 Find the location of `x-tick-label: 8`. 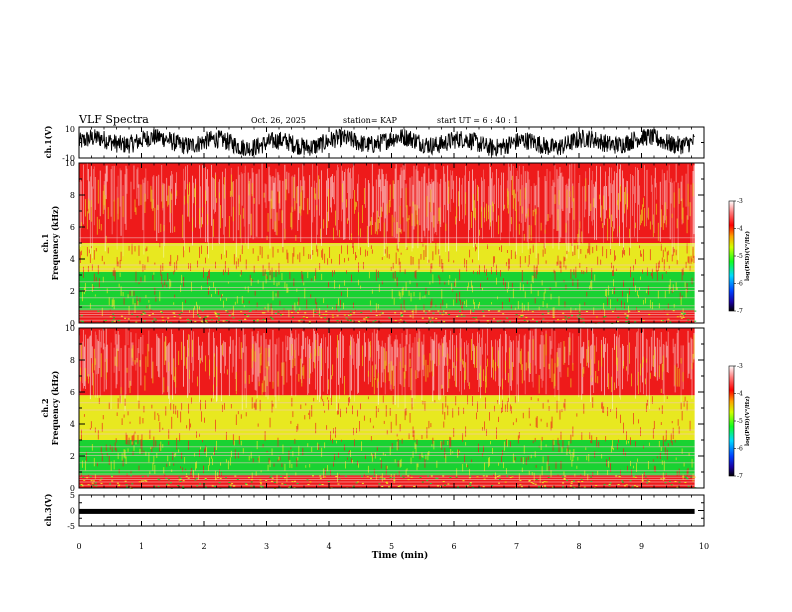

x-tick-label: 8 is located at coordinates (578, 546).